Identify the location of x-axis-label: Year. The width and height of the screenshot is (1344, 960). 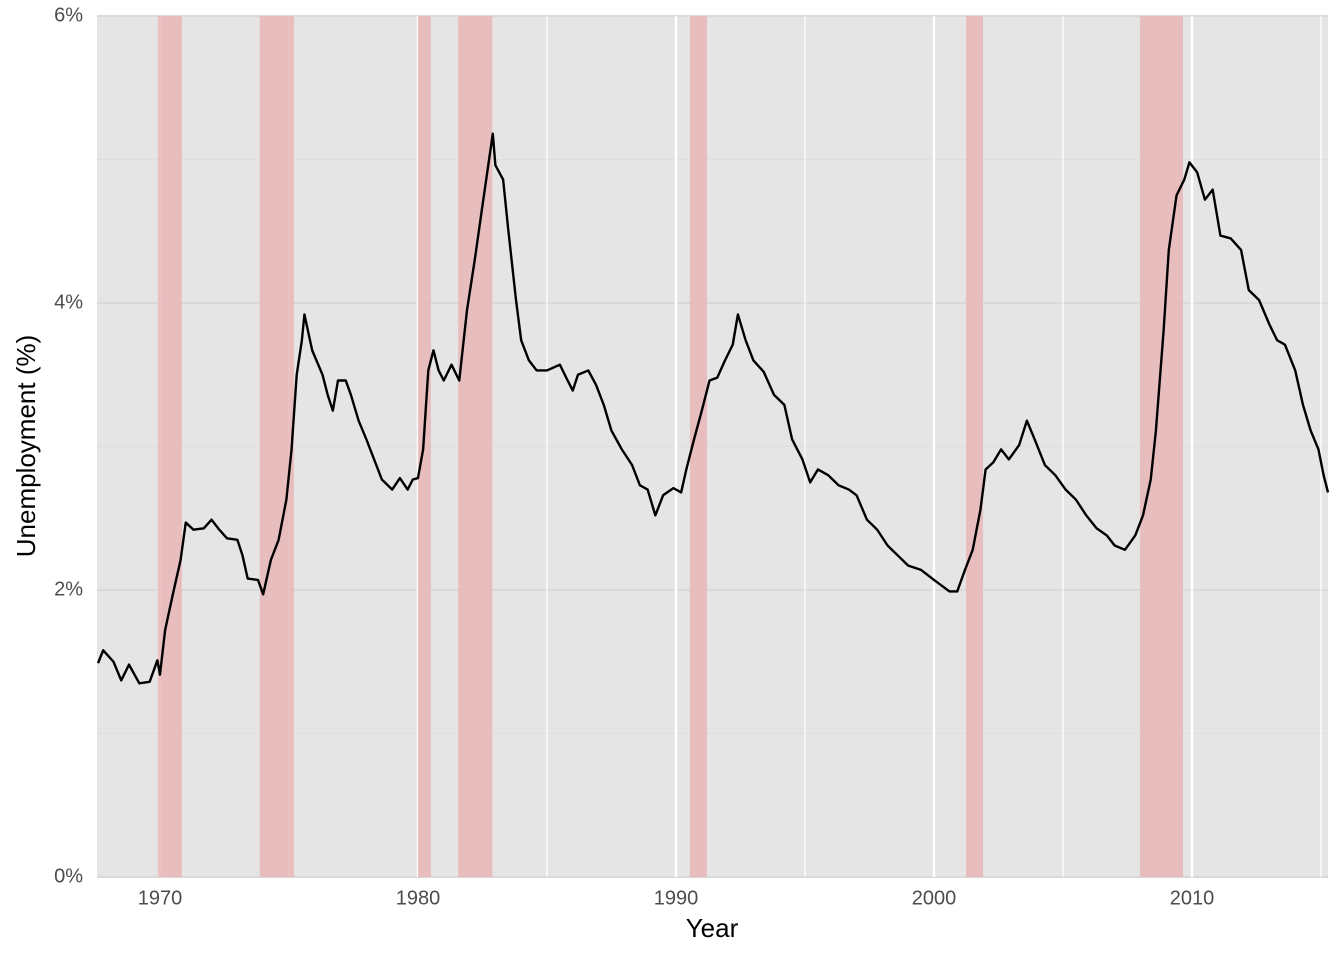
(712, 928).